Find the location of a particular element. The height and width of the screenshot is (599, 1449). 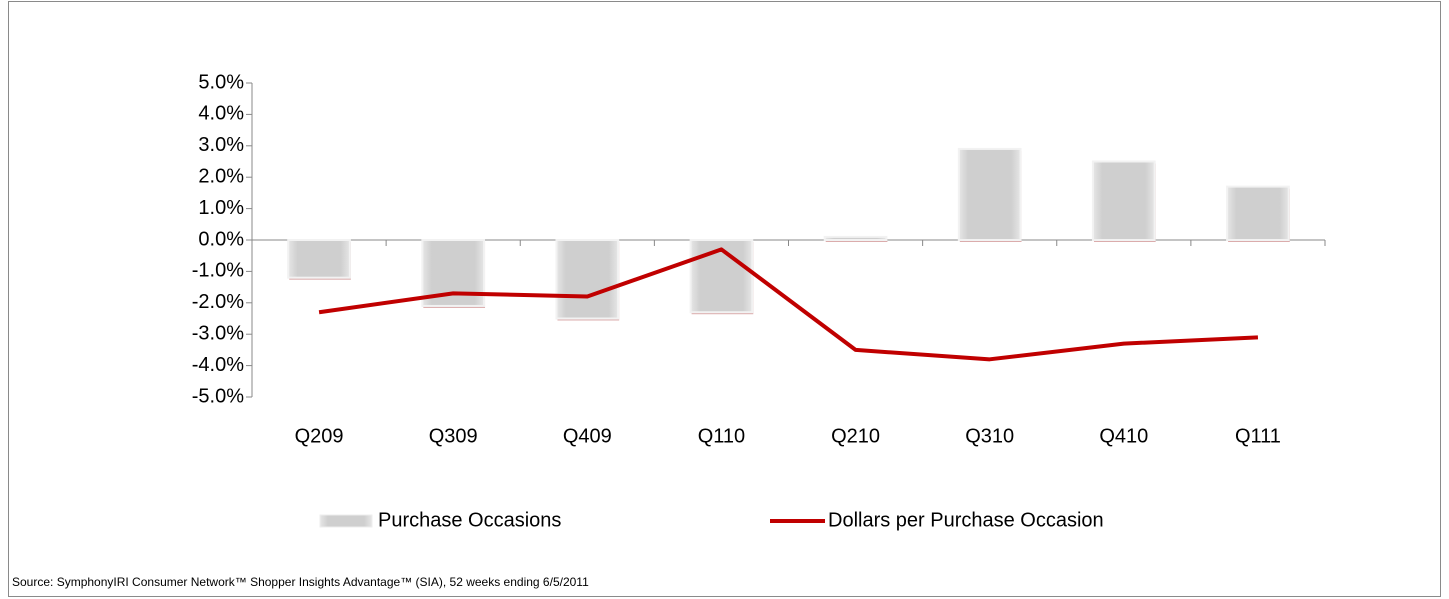

x-tick-label: Q410 is located at coordinates (1123, 436).